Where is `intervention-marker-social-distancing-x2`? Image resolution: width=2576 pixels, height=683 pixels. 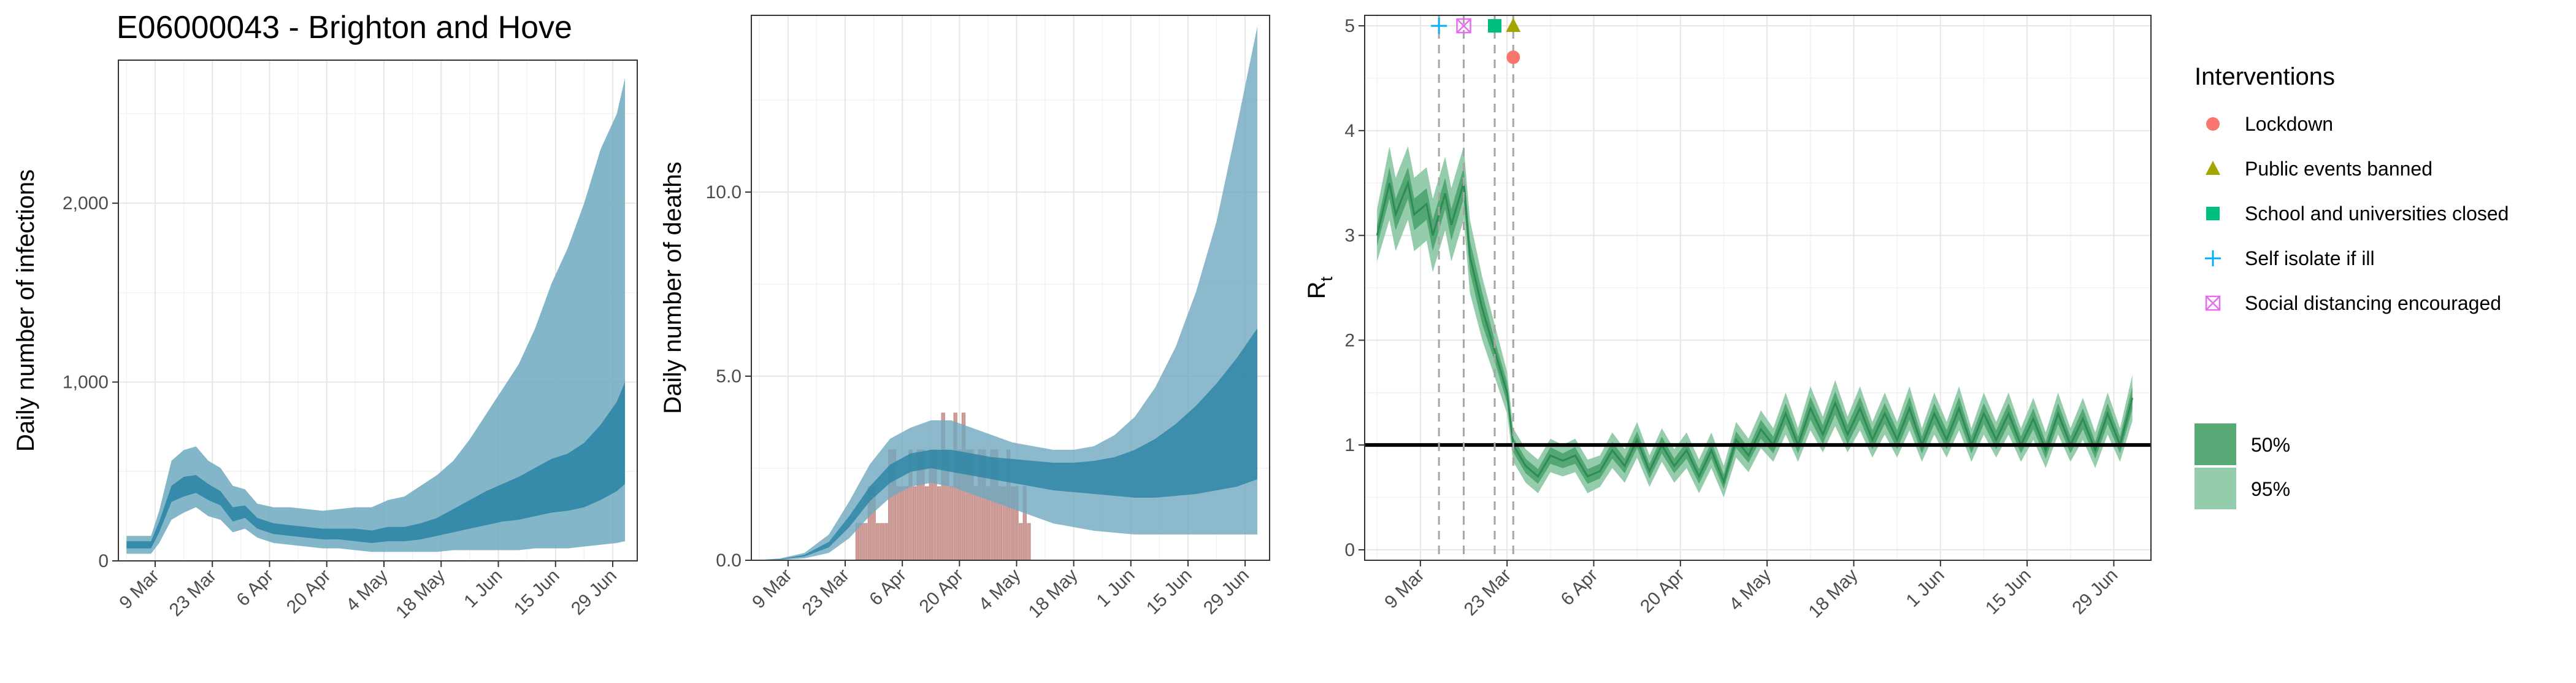 intervention-marker-social-distancing-x2 is located at coordinates (1463, 25).